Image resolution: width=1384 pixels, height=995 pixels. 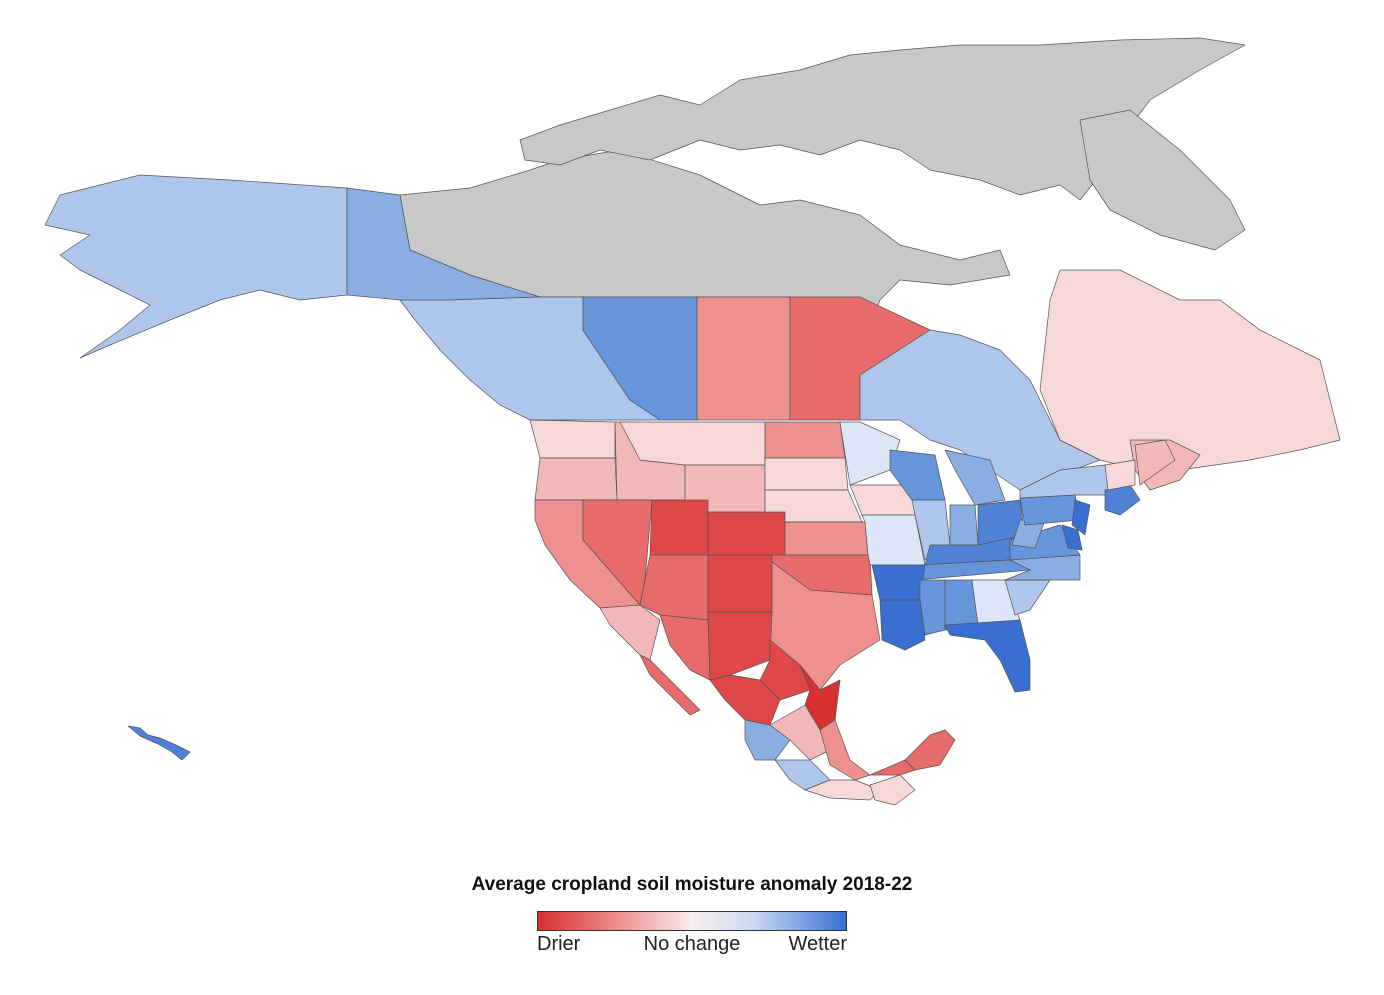 I want to click on legend-label-drier: Drier, so click(x=559, y=944).